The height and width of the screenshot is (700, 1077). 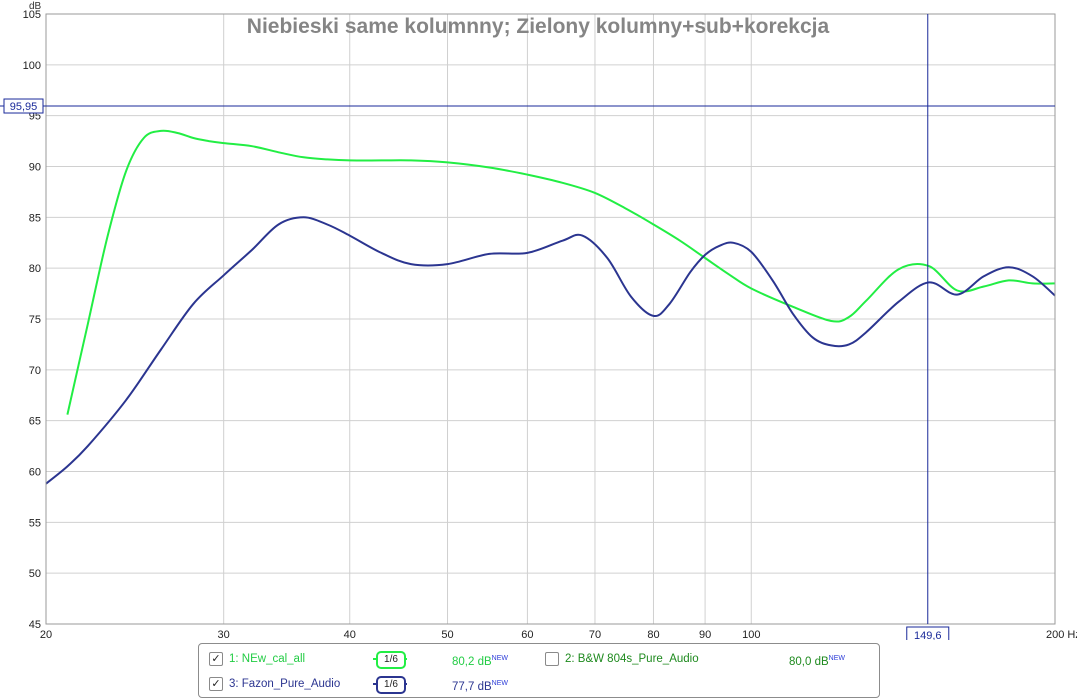 What do you see at coordinates (35, 168) in the screenshot?
I see `y-tick-label: 90` at bounding box center [35, 168].